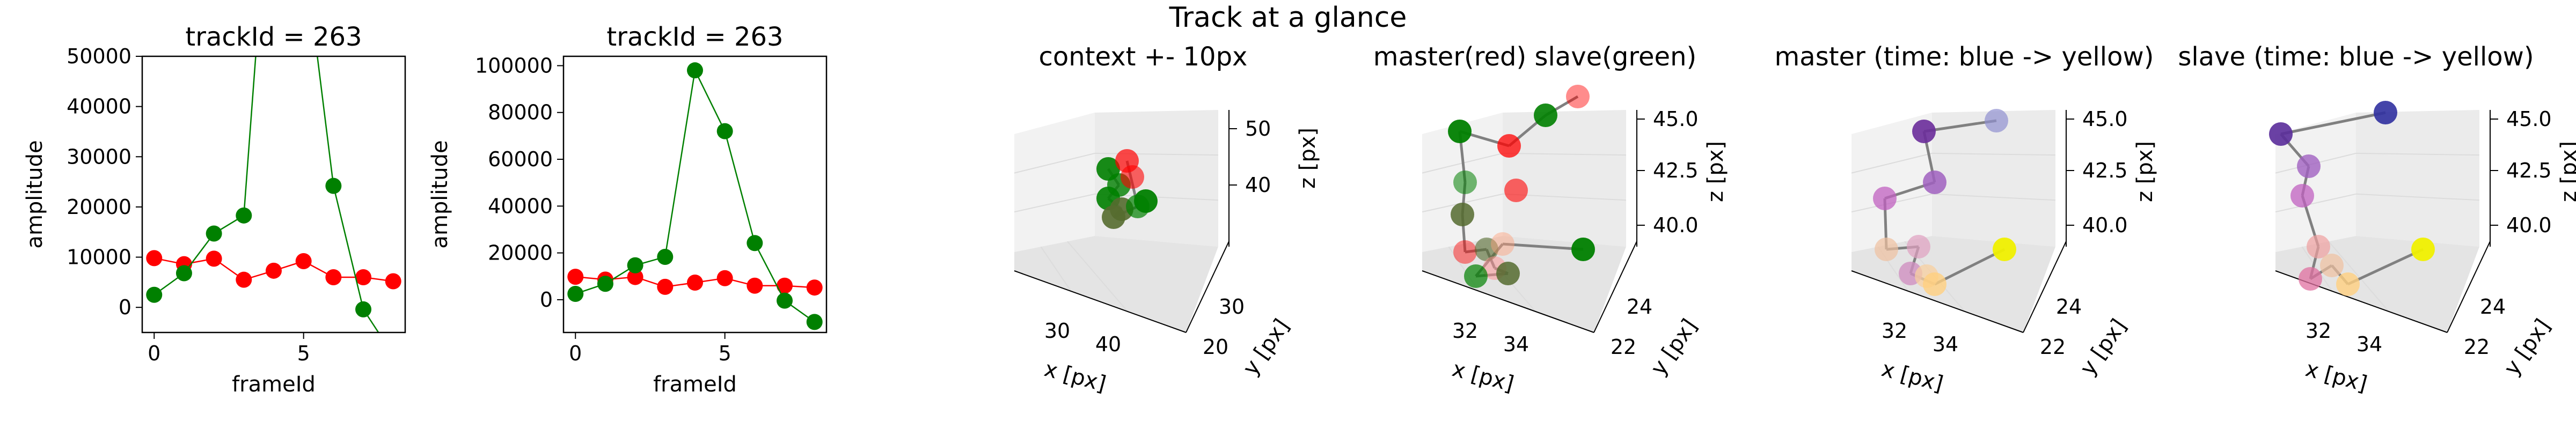  Describe the element at coordinates (1057, 331) in the screenshot. I see `x-tick-label: 30` at that location.